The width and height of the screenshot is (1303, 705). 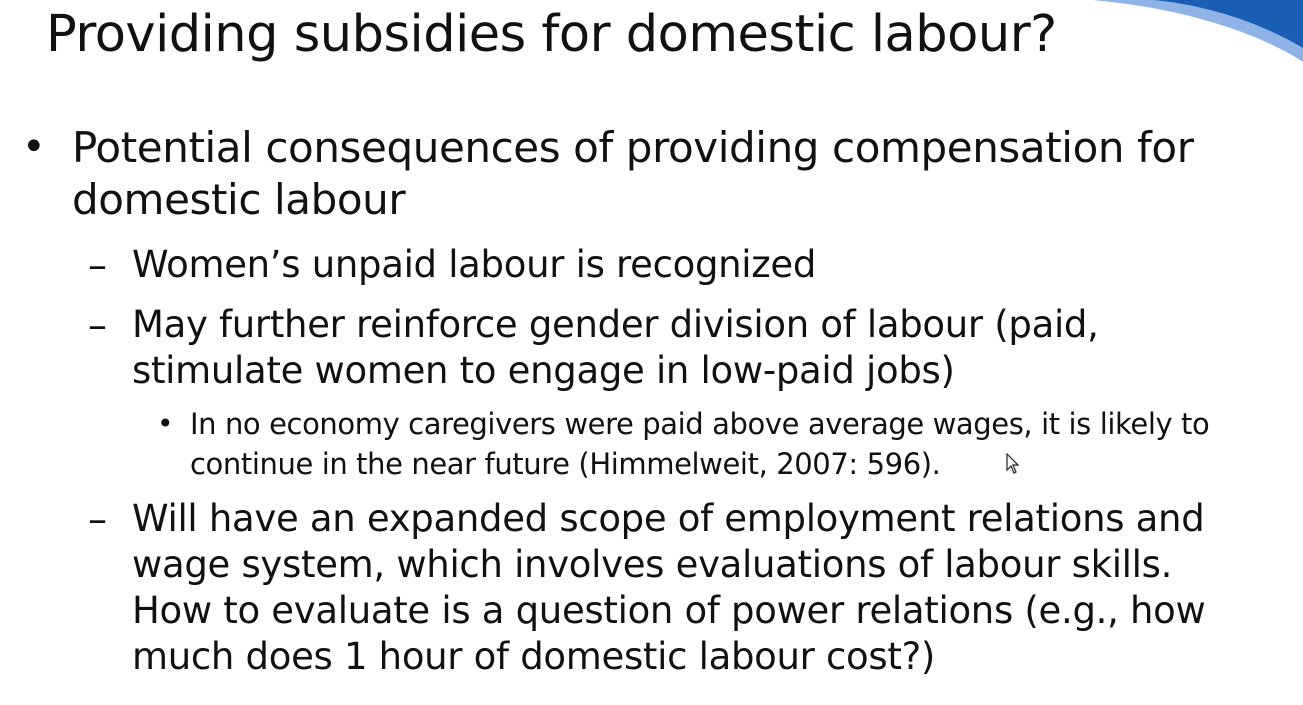 I want to click on corner-swoosh-decoration, so click(x=1198, y=31).